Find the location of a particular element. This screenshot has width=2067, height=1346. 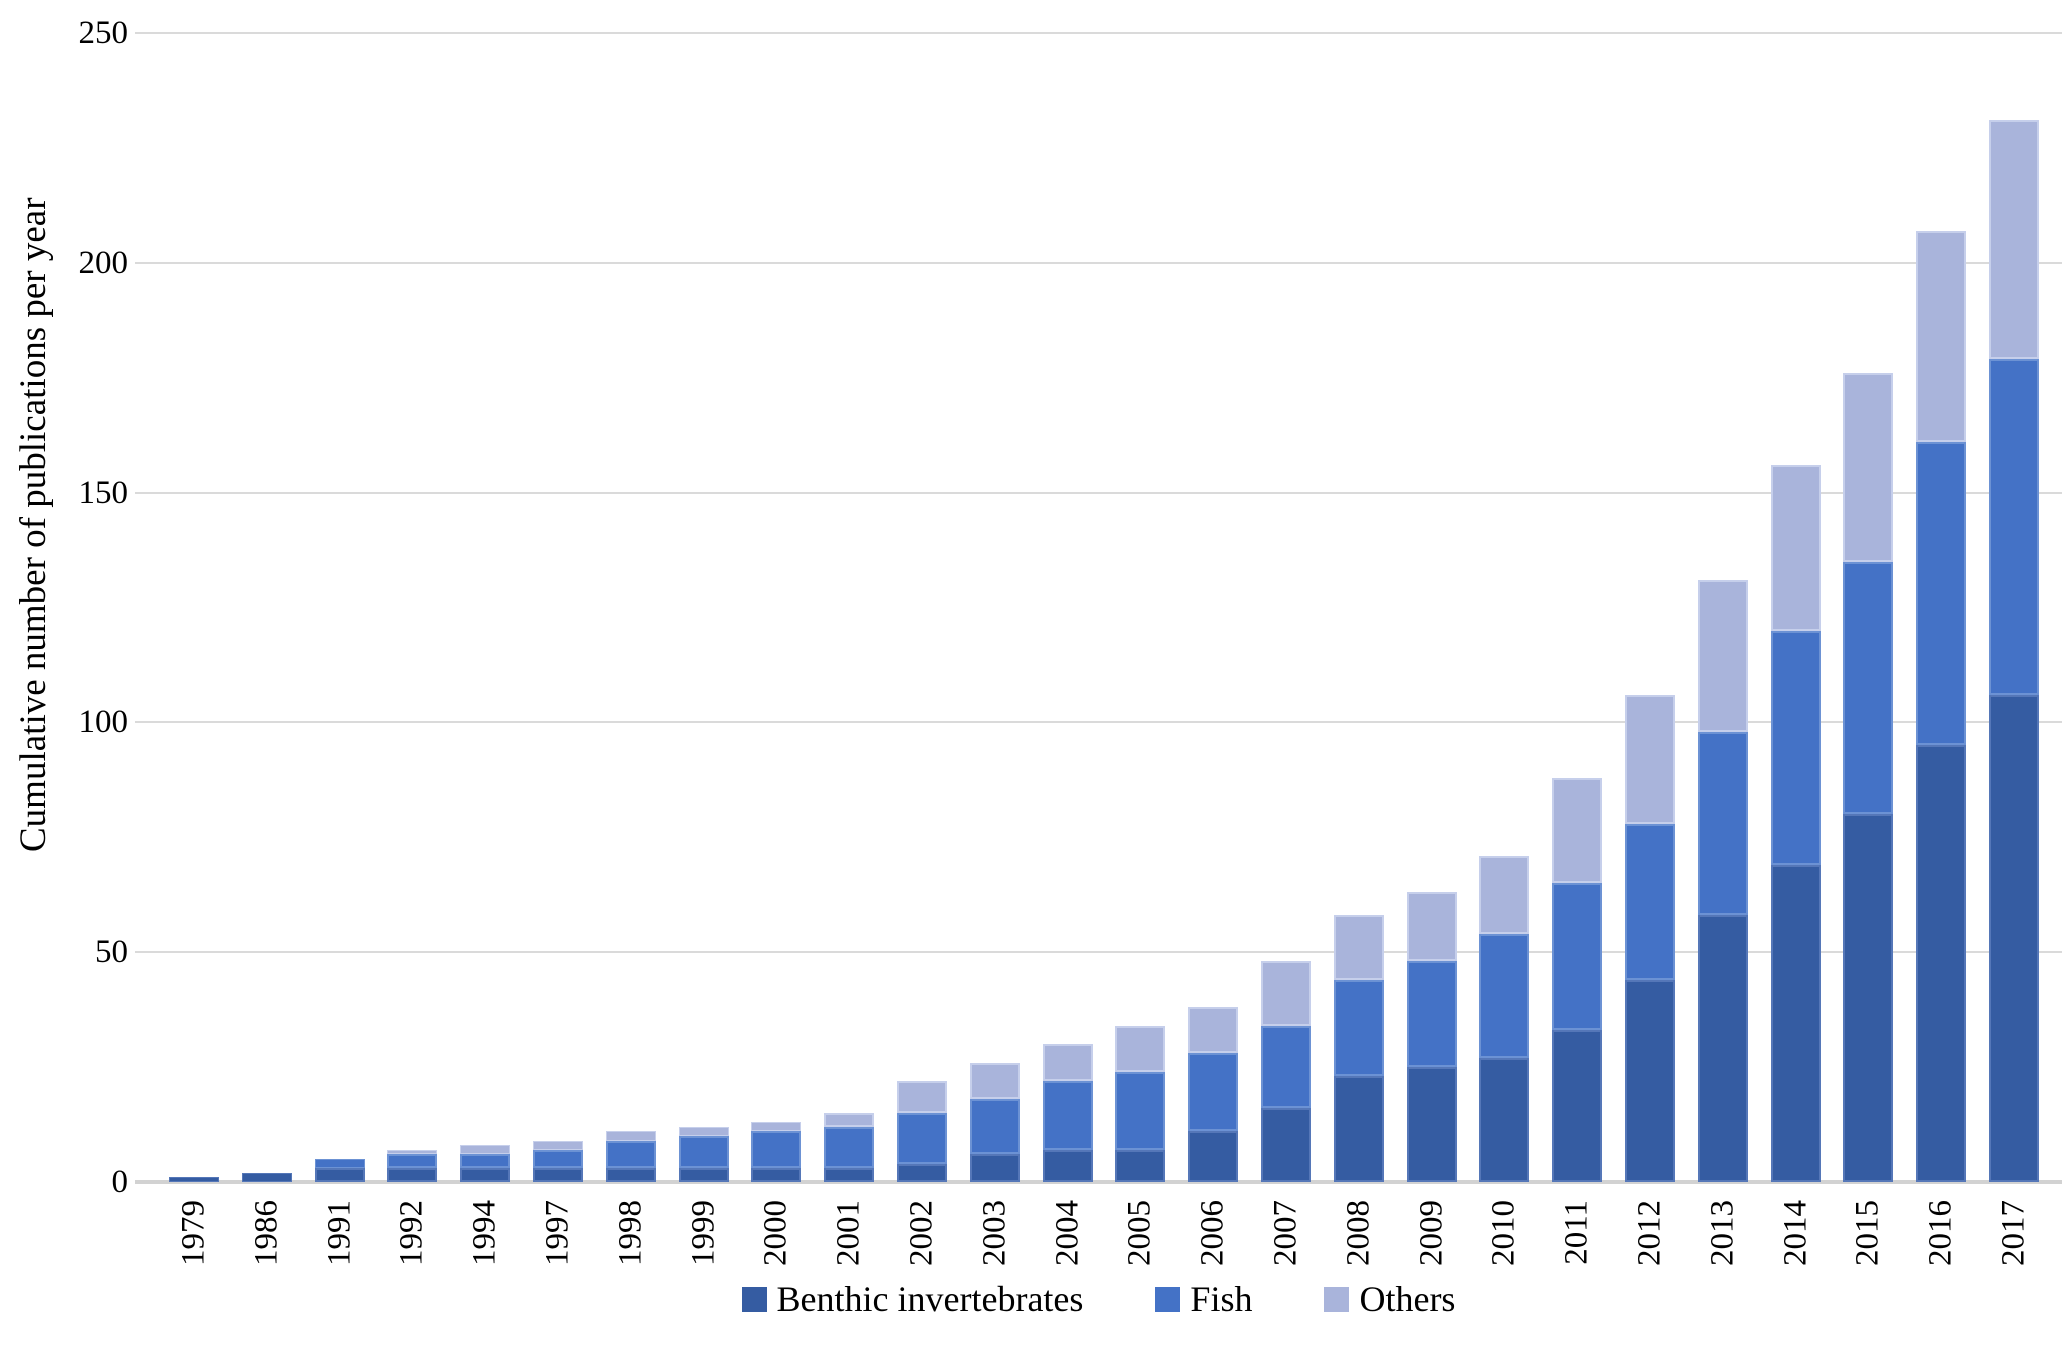

segment-benthic-invertebrates-2010 is located at coordinates (1504, 1119).